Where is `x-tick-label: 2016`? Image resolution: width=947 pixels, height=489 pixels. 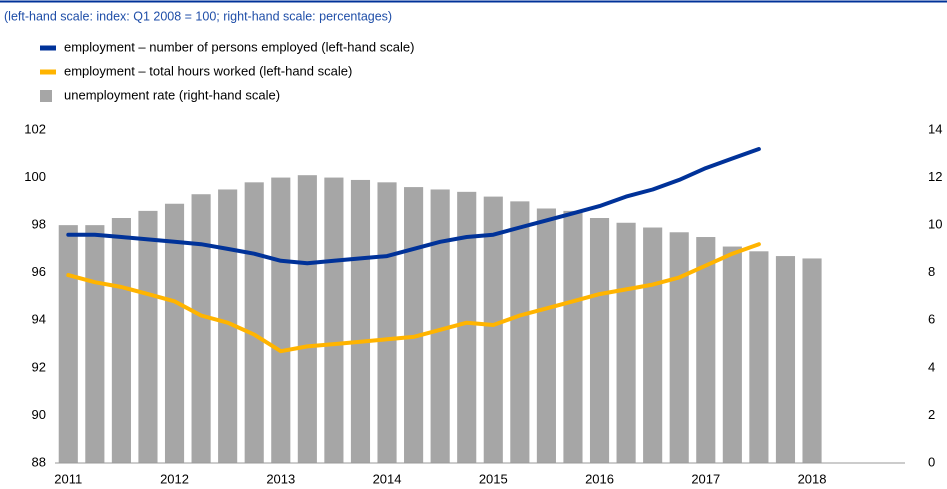
x-tick-label: 2016 is located at coordinates (599, 478).